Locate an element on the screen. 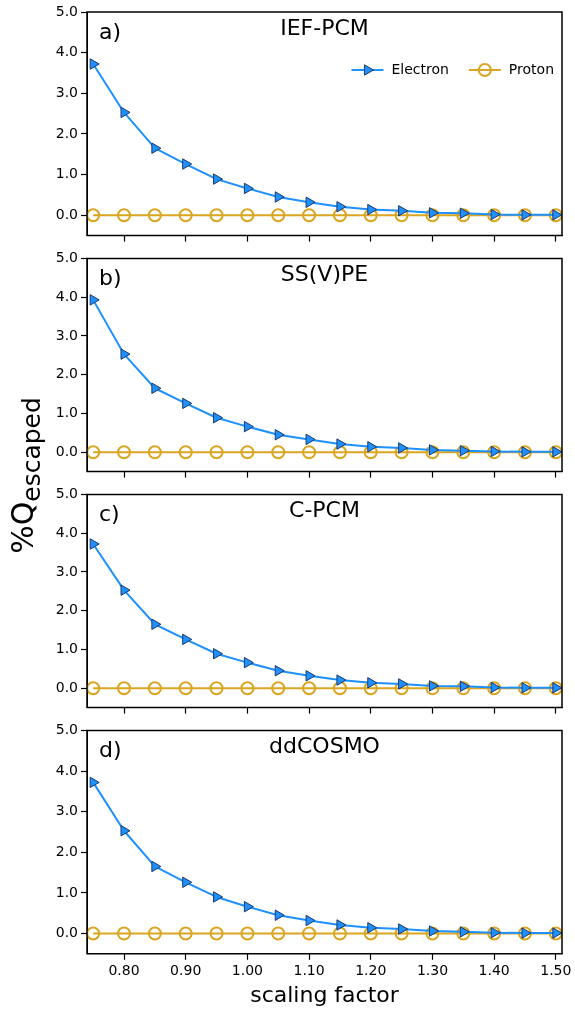 This screenshot has width=575, height=1009. legend-label: Electron is located at coordinates (420, 68).